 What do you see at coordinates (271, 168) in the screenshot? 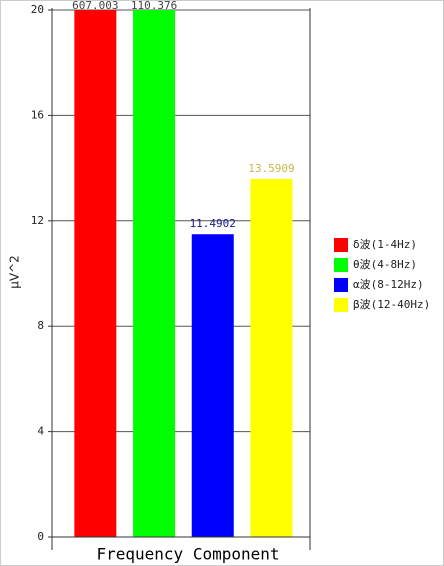
I see `value-label: 13.5909` at bounding box center [271, 168].